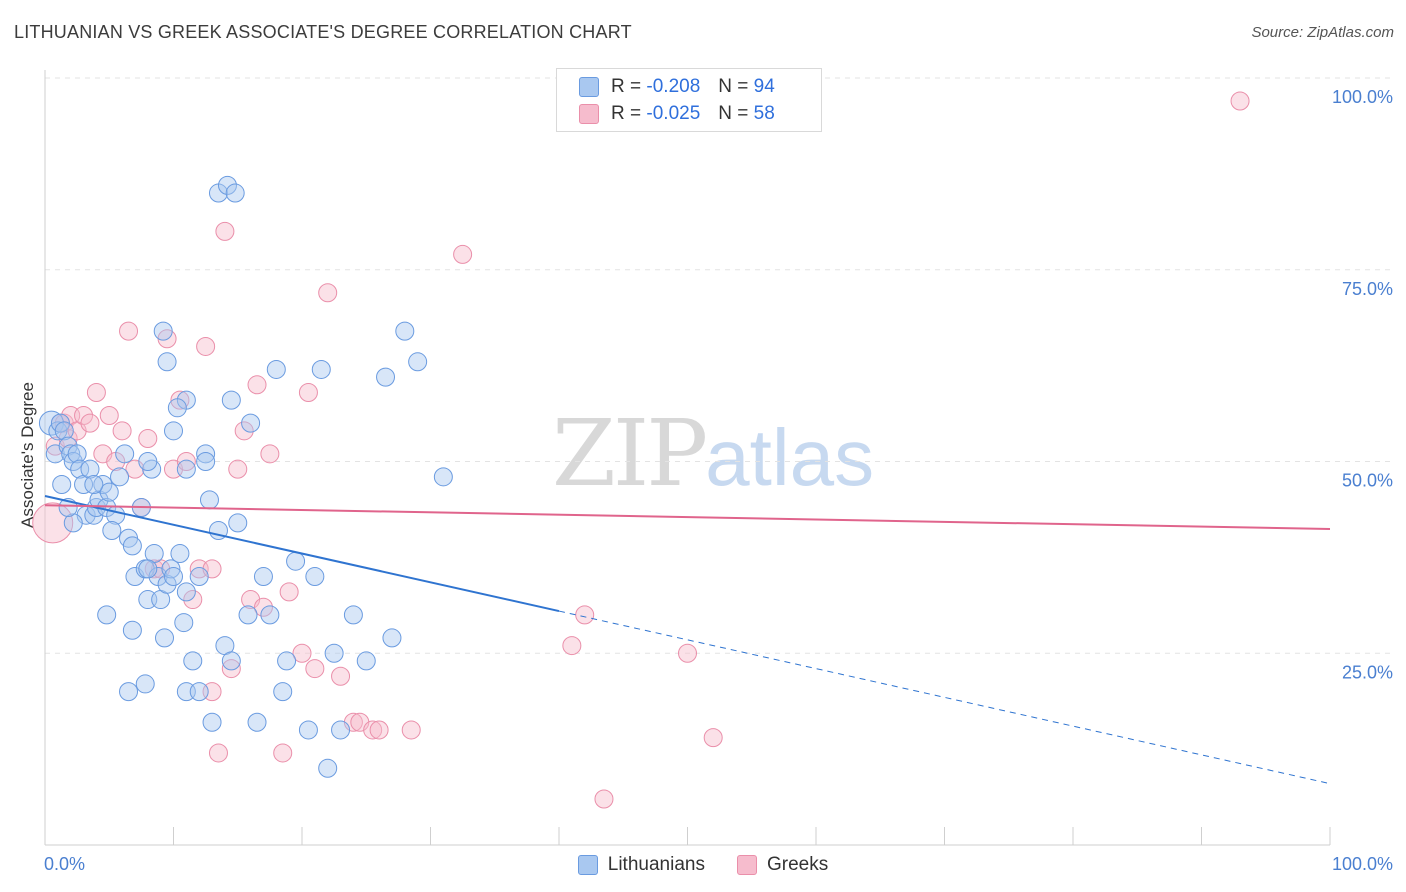  Describe the element at coordinates (641, 865) in the screenshot. I see `legend-item-lithuanians: Lithuanians` at that location.